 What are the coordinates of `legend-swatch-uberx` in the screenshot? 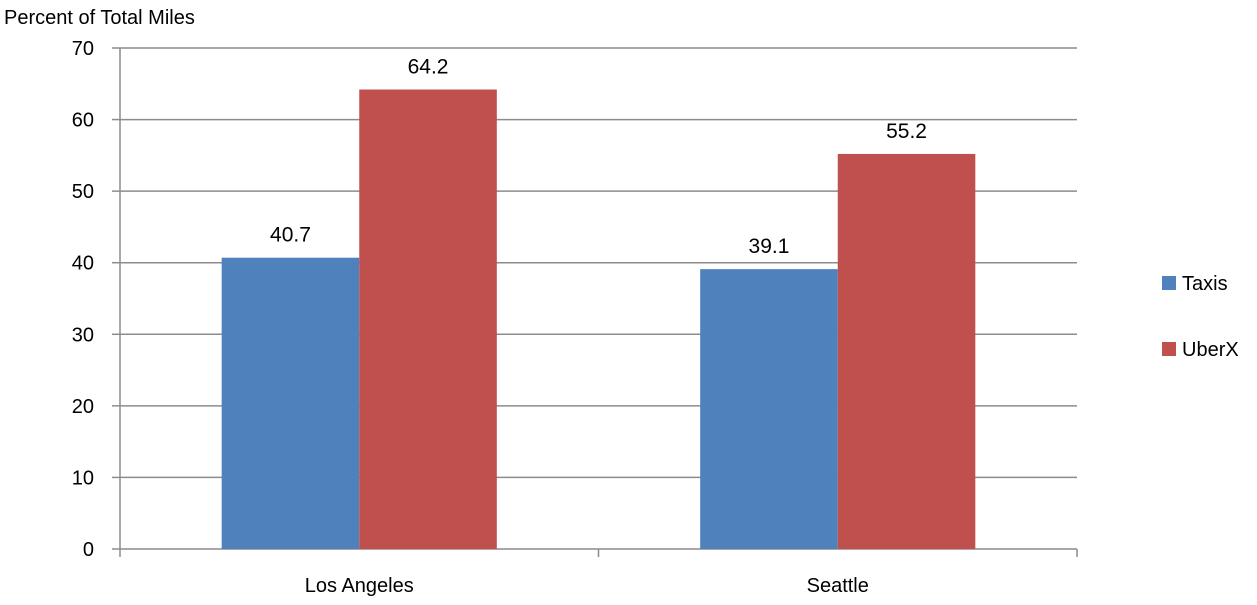 It's located at (1169, 349).